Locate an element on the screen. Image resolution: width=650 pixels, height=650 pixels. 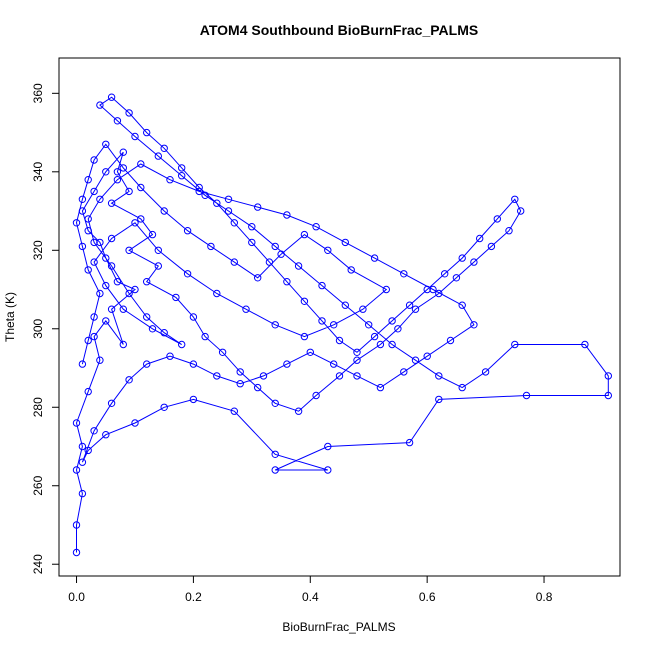
y-axis-label: Theta (K) is located at coordinates (10, 317).